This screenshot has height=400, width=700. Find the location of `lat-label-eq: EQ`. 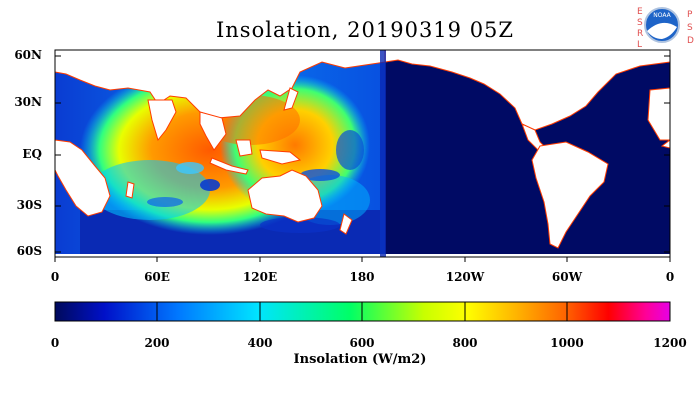

lat-label-eq: EQ is located at coordinates (32, 154).